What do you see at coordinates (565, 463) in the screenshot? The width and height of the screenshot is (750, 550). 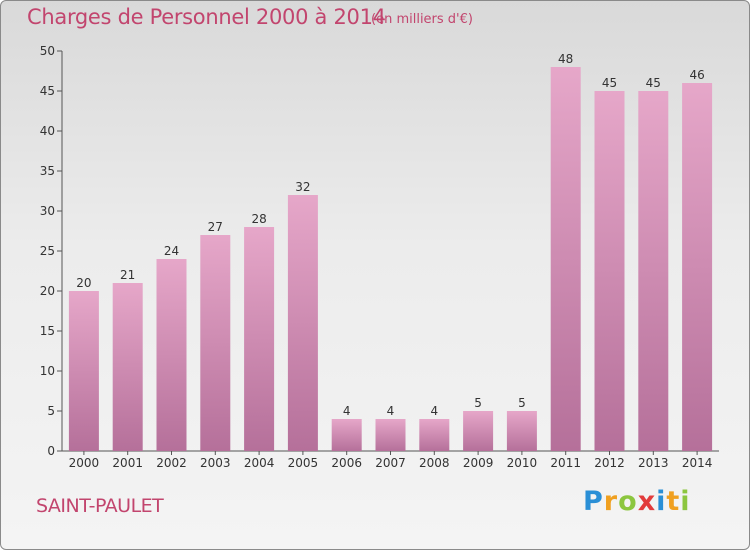 I see `x-tick-label: 2011` at bounding box center [565, 463].